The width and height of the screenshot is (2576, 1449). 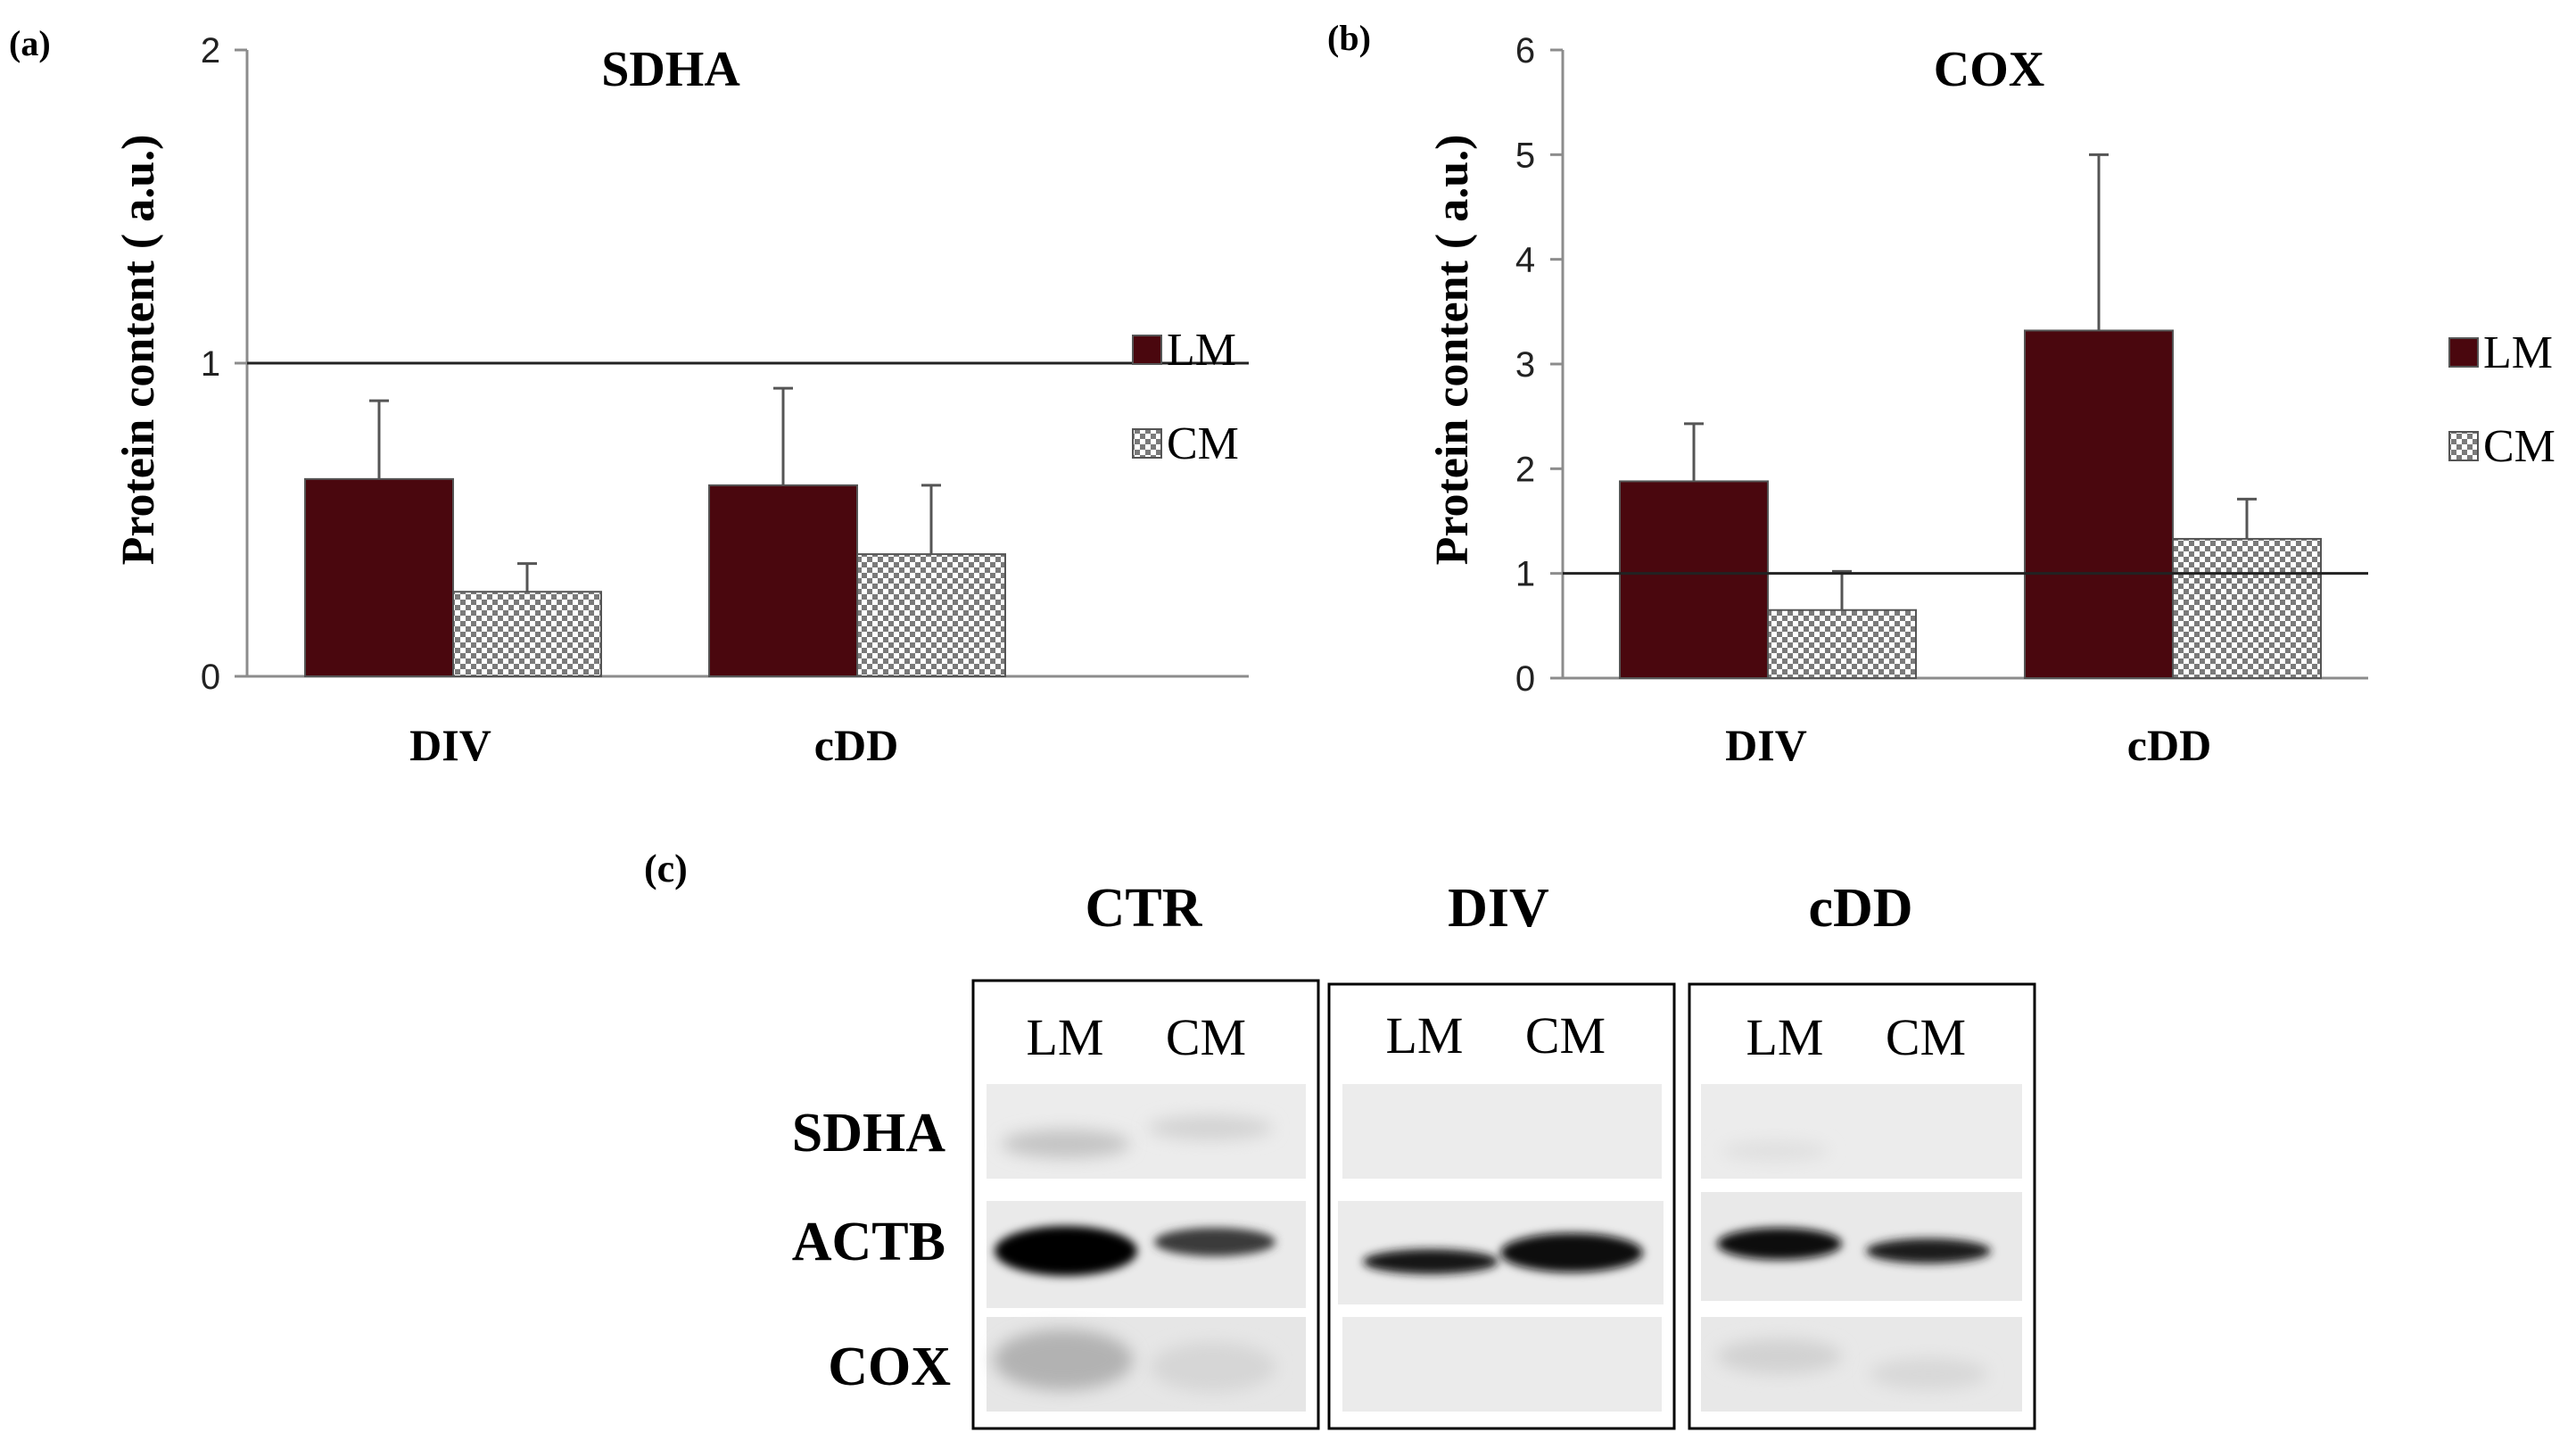 What do you see at coordinates (1860, 909) in the screenshot?
I see `blot-group-cdd: cDD` at bounding box center [1860, 909].